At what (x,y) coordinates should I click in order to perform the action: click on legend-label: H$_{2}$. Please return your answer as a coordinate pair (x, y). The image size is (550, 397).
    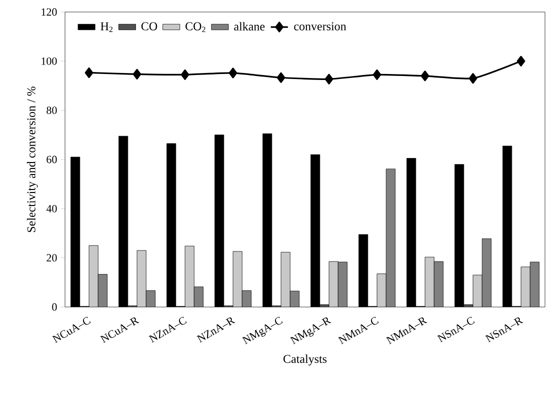
    Looking at the image, I should click on (106, 27).